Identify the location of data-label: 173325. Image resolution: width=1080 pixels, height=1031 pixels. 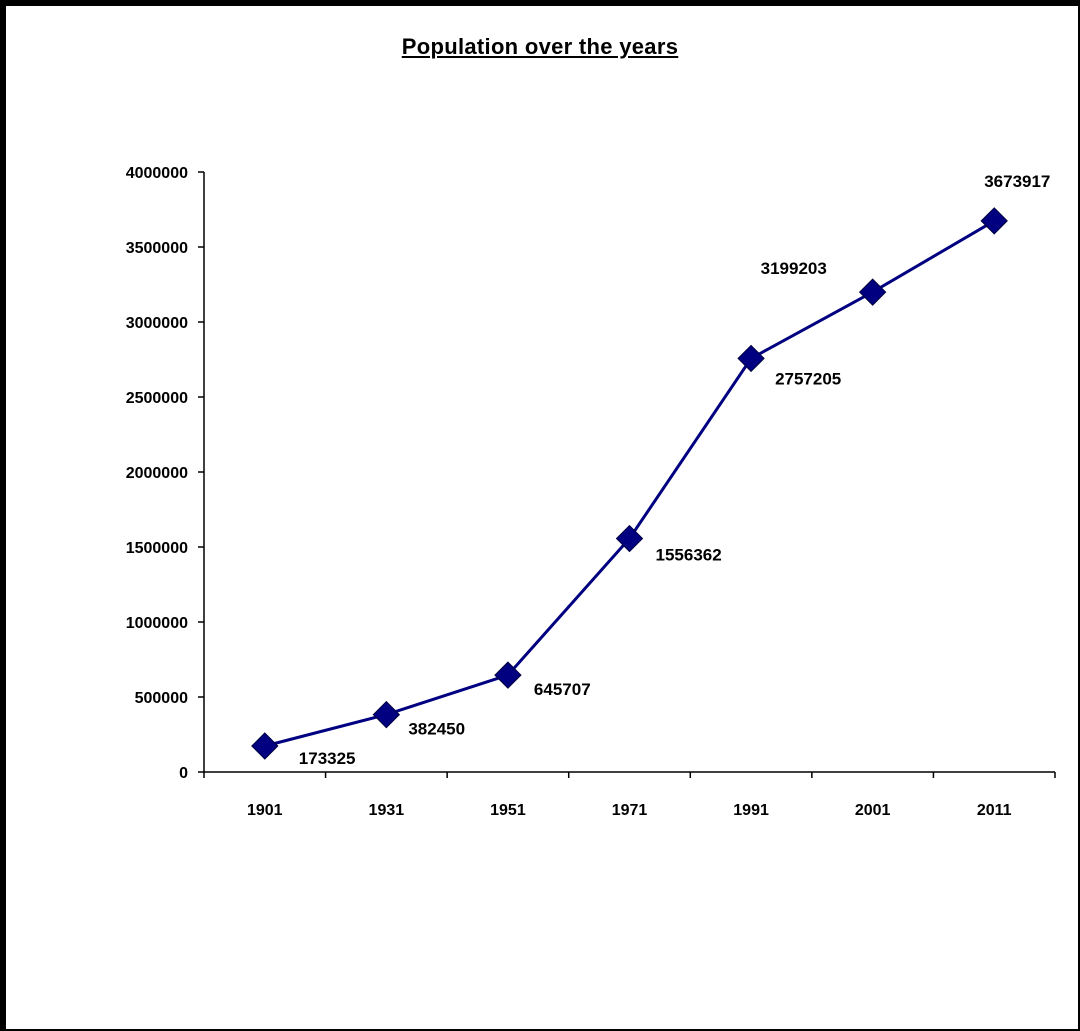
(327, 758).